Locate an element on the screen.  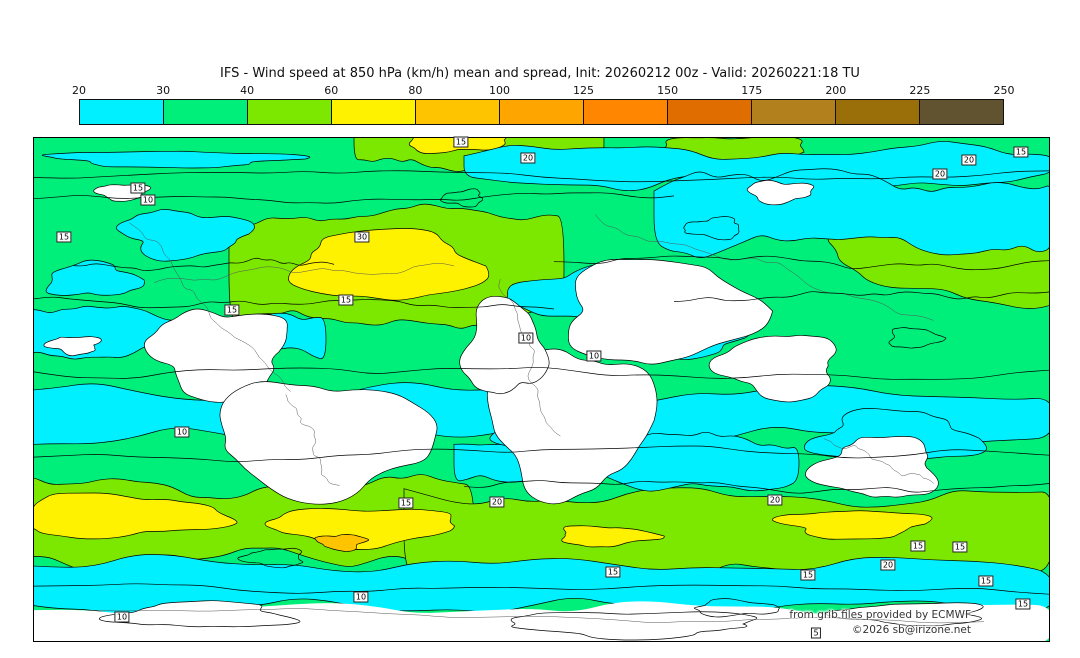
colorbar-tick: 60 is located at coordinates (331, 90).